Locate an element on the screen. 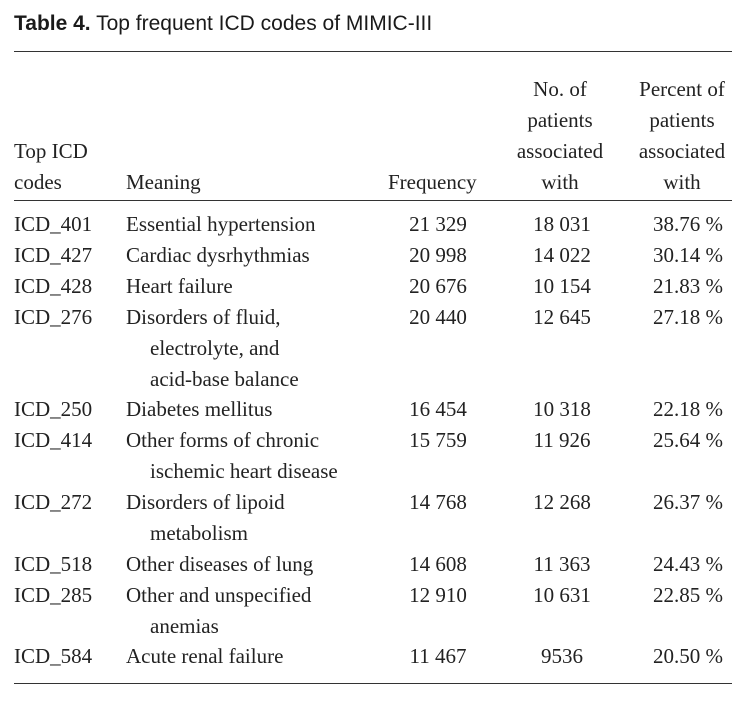 Image resolution: width=756 pixels, height=714 pixels. header-percent-line: associated is located at coordinates (682, 151).